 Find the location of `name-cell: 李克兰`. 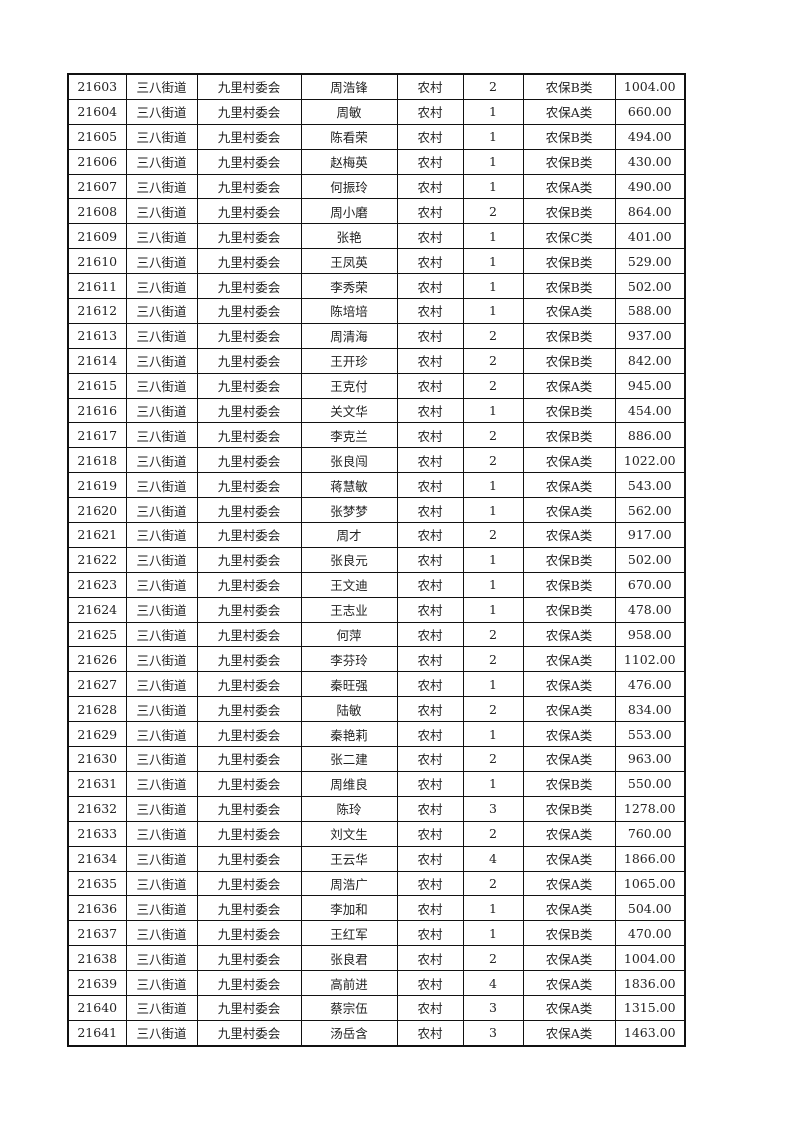

name-cell: 李克兰 is located at coordinates (349, 435).